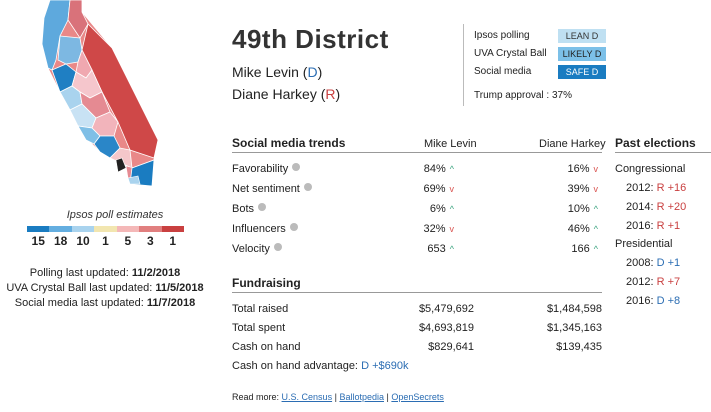 This screenshot has height=412, width=711. What do you see at coordinates (286, 94) in the screenshot?
I see `candidate-2: Diane Harkey (R)` at bounding box center [286, 94].